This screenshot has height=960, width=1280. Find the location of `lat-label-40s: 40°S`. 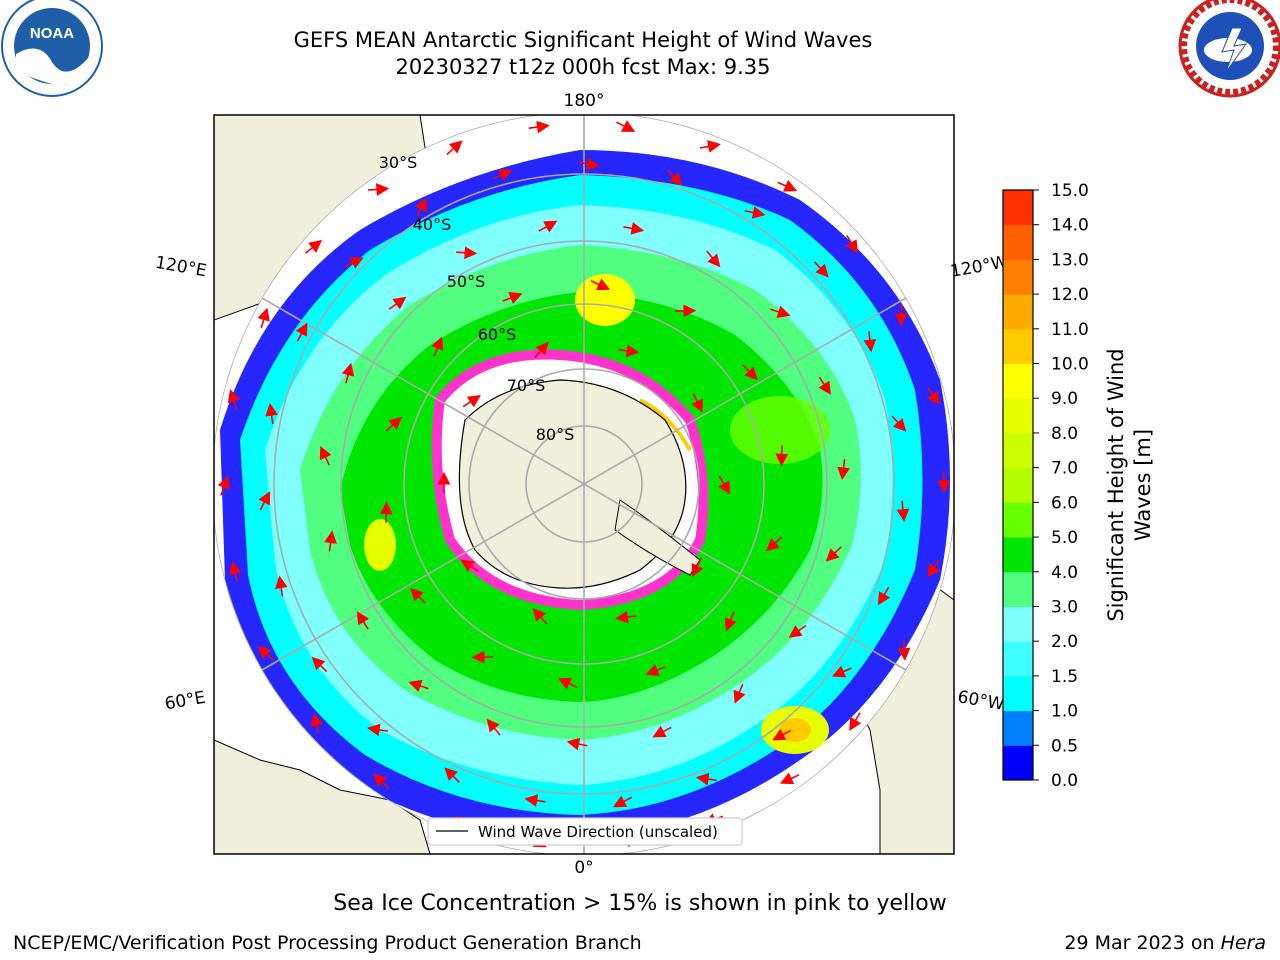

lat-label-40s: 40°S is located at coordinates (432, 224).